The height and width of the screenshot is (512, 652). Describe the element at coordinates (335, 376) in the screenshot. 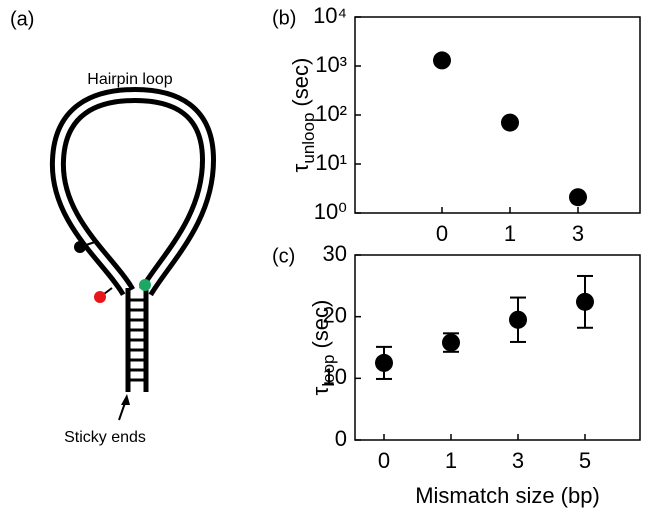

I see `y-tick-label: 10` at that location.